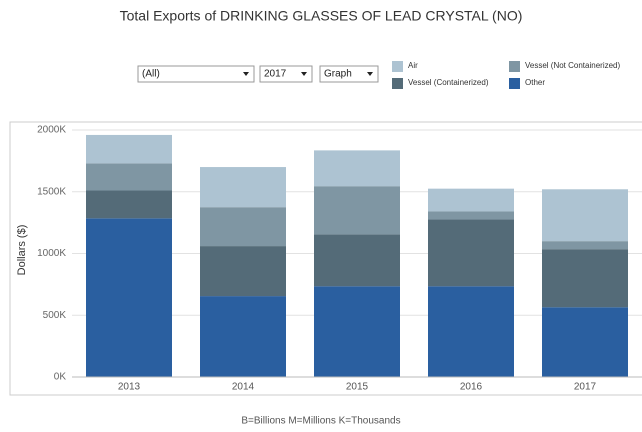  Describe the element at coordinates (22, 250) in the screenshot. I see `y-axis-label: Dollars ($)` at that location.